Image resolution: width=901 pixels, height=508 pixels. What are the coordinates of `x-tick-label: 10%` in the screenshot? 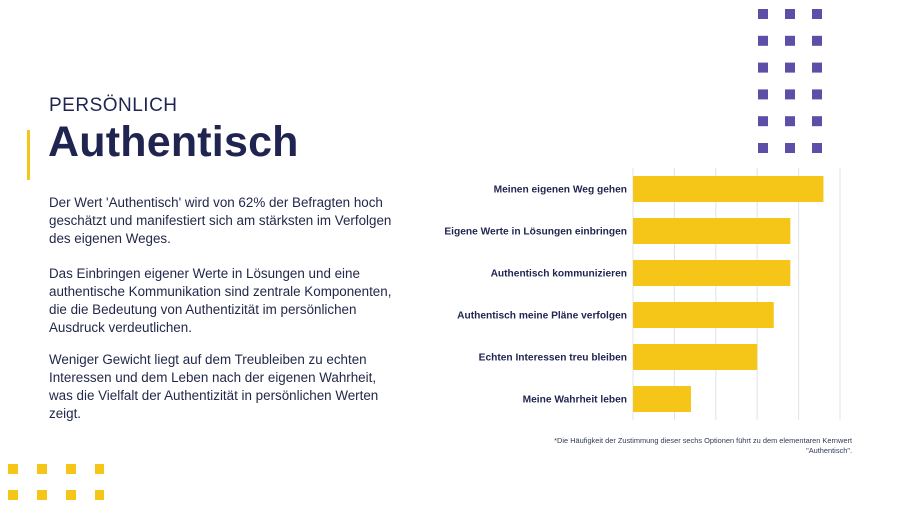 It's located at (716, 424).